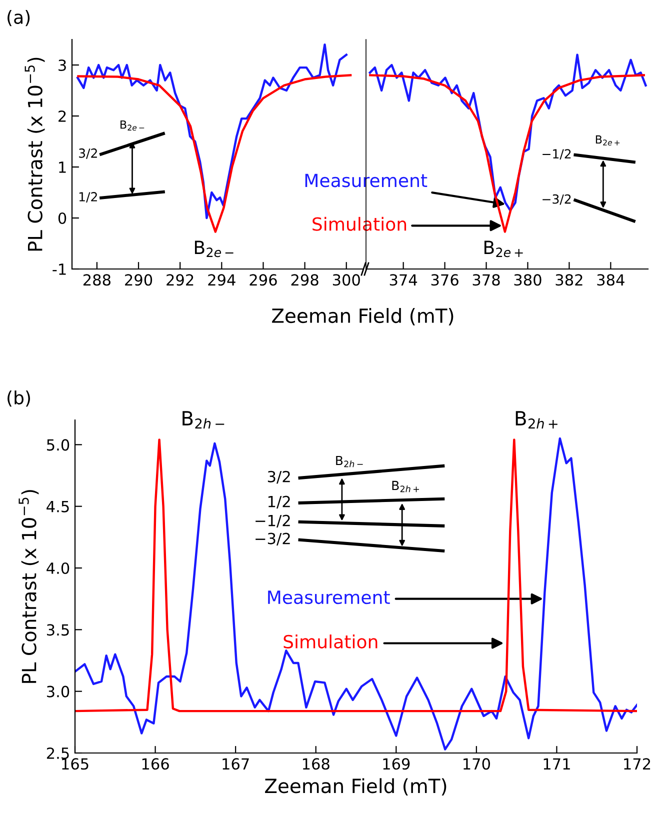 The image size is (652, 824). I want to click on x-tick-label: 169, so click(396, 764).